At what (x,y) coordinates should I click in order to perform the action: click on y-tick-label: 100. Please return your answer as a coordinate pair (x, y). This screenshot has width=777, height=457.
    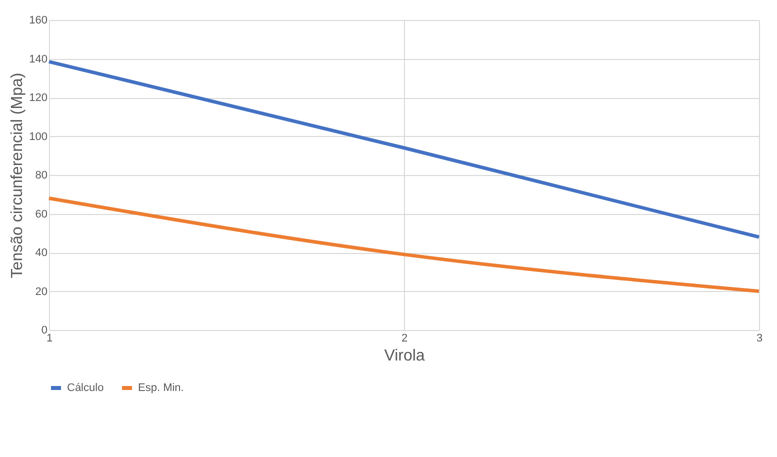
    Looking at the image, I should click on (38, 136).